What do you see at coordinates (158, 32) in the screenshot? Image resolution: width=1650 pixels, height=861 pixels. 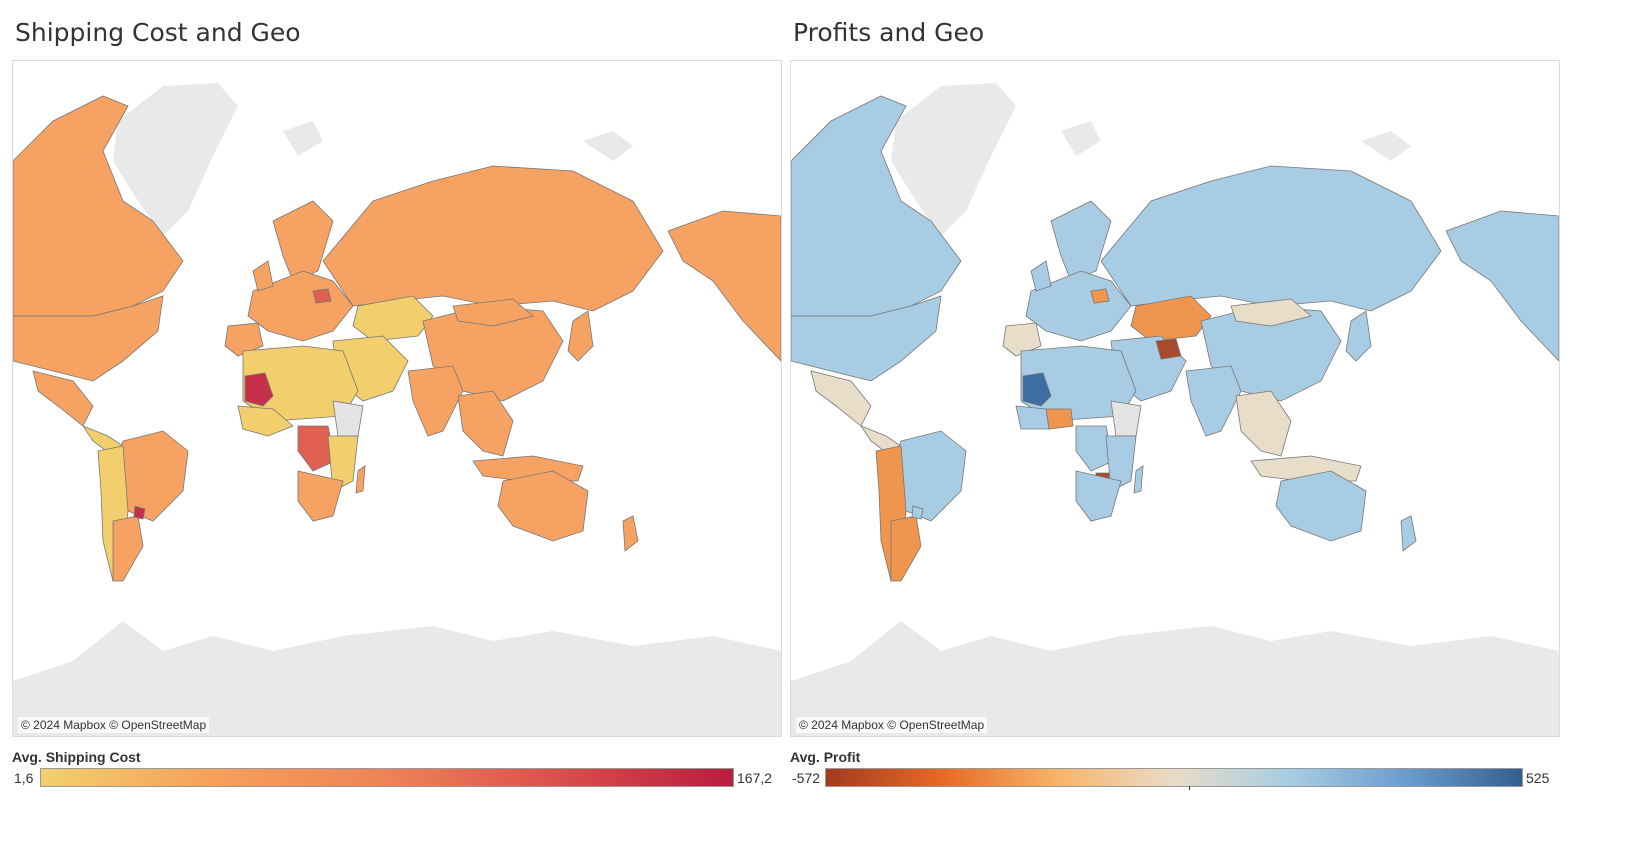 I see `map-title: Shipping Cost and Geo` at bounding box center [158, 32].